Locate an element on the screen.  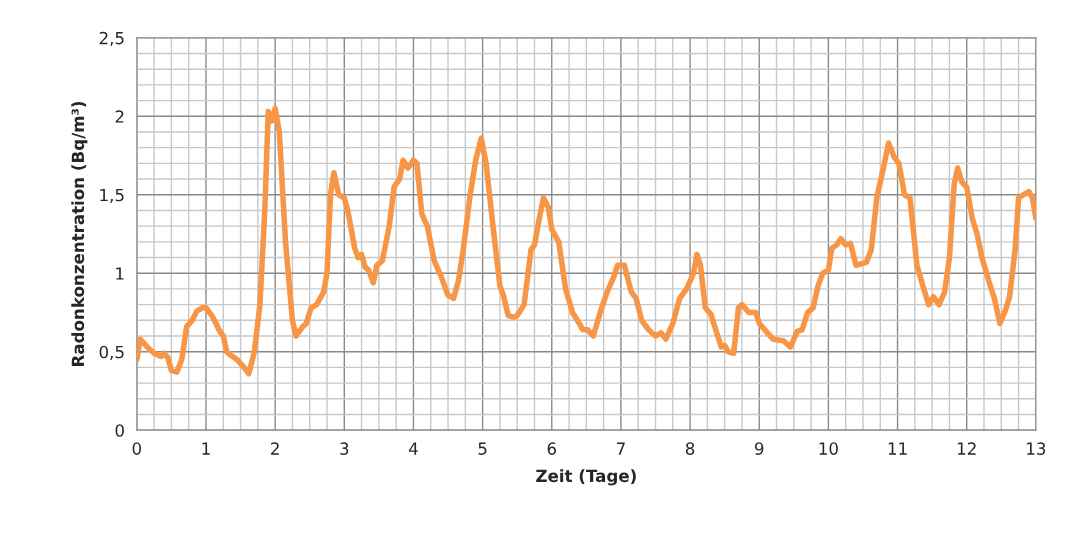
x-tick-label: 7 is located at coordinates (620, 448).